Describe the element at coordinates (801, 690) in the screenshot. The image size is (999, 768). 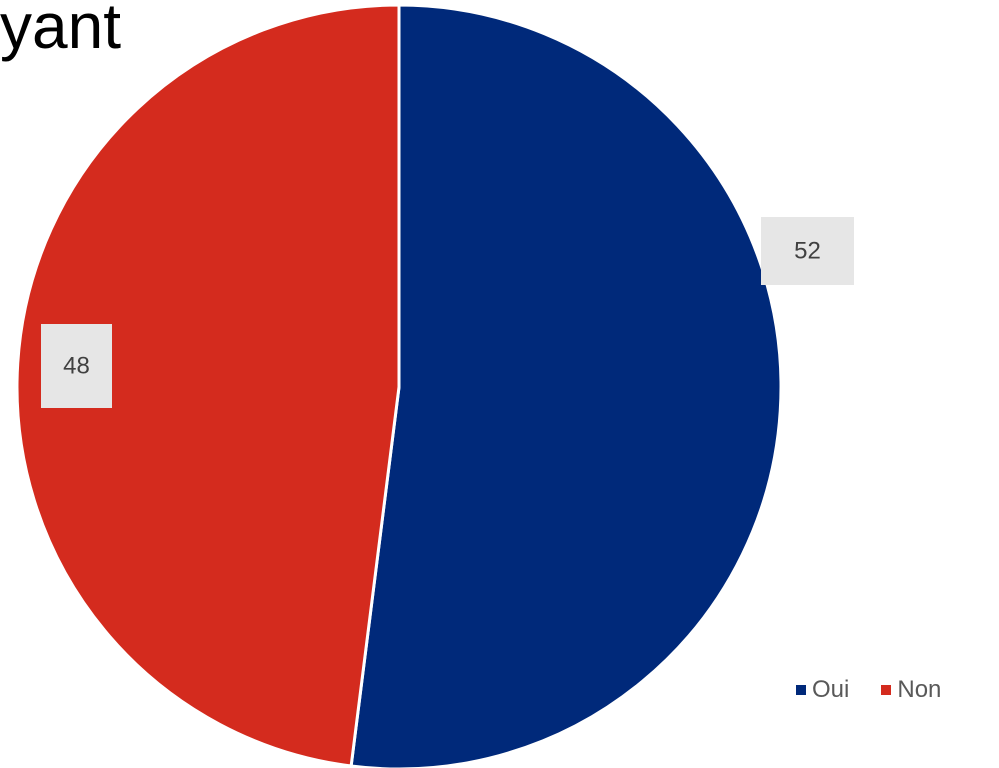
I see `legend-swatch-oui` at that location.